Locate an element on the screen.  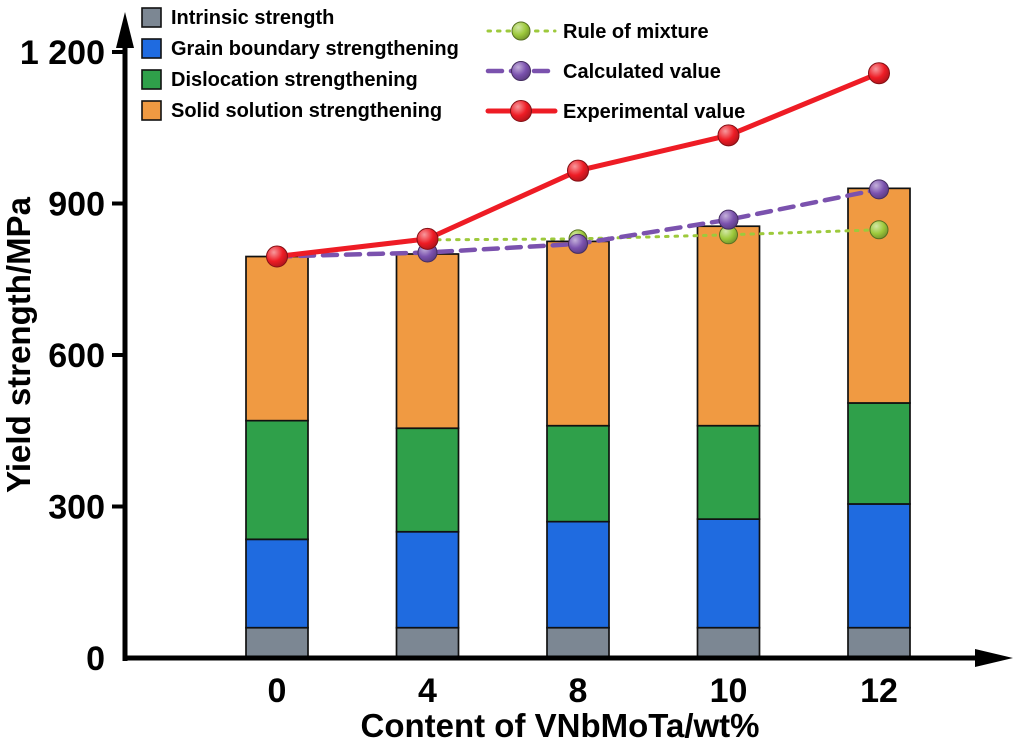
y-tick-label: 0 is located at coordinates (95, 659).